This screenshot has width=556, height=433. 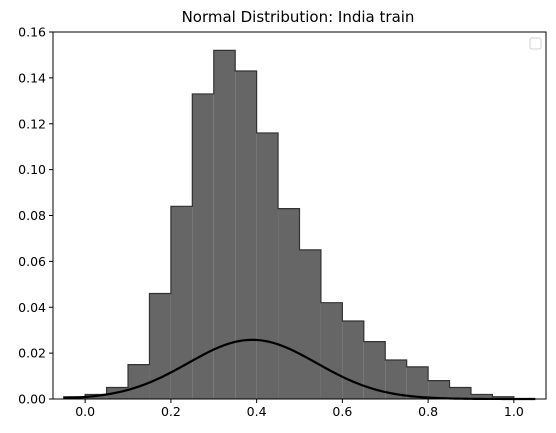 What do you see at coordinates (32, 32) in the screenshot?
I see `y-tick-label: 0.16` at bounding box center [32, 32].